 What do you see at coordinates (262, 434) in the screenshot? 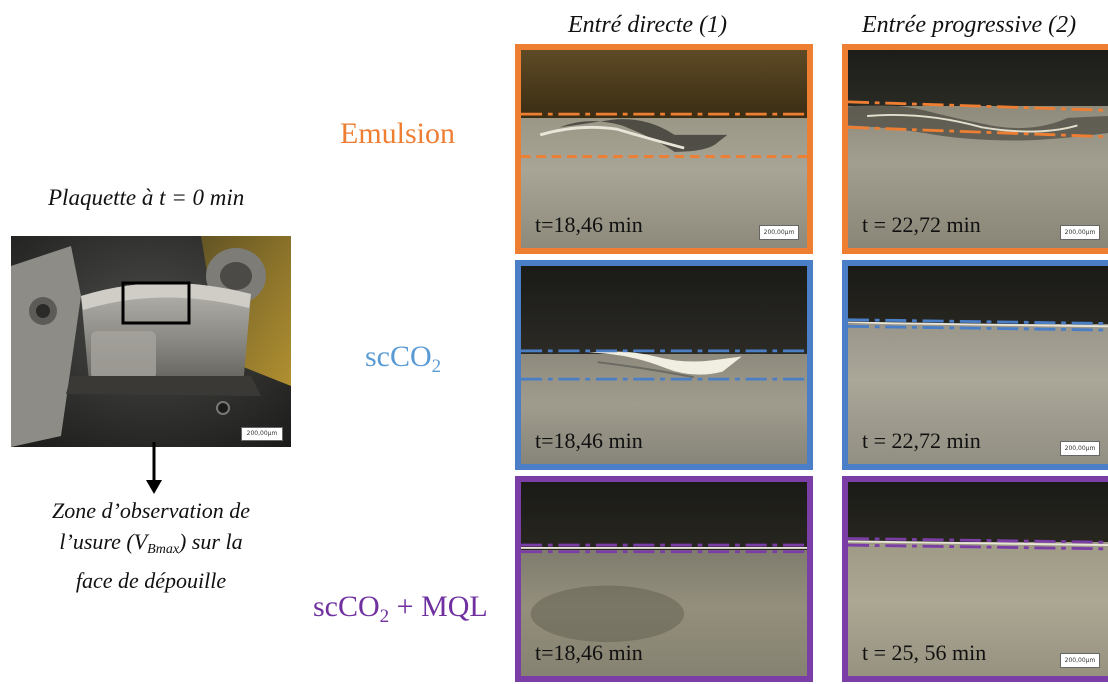
I see `insert-scale-bar: 200,00µm` at bounding box center [262, 434].